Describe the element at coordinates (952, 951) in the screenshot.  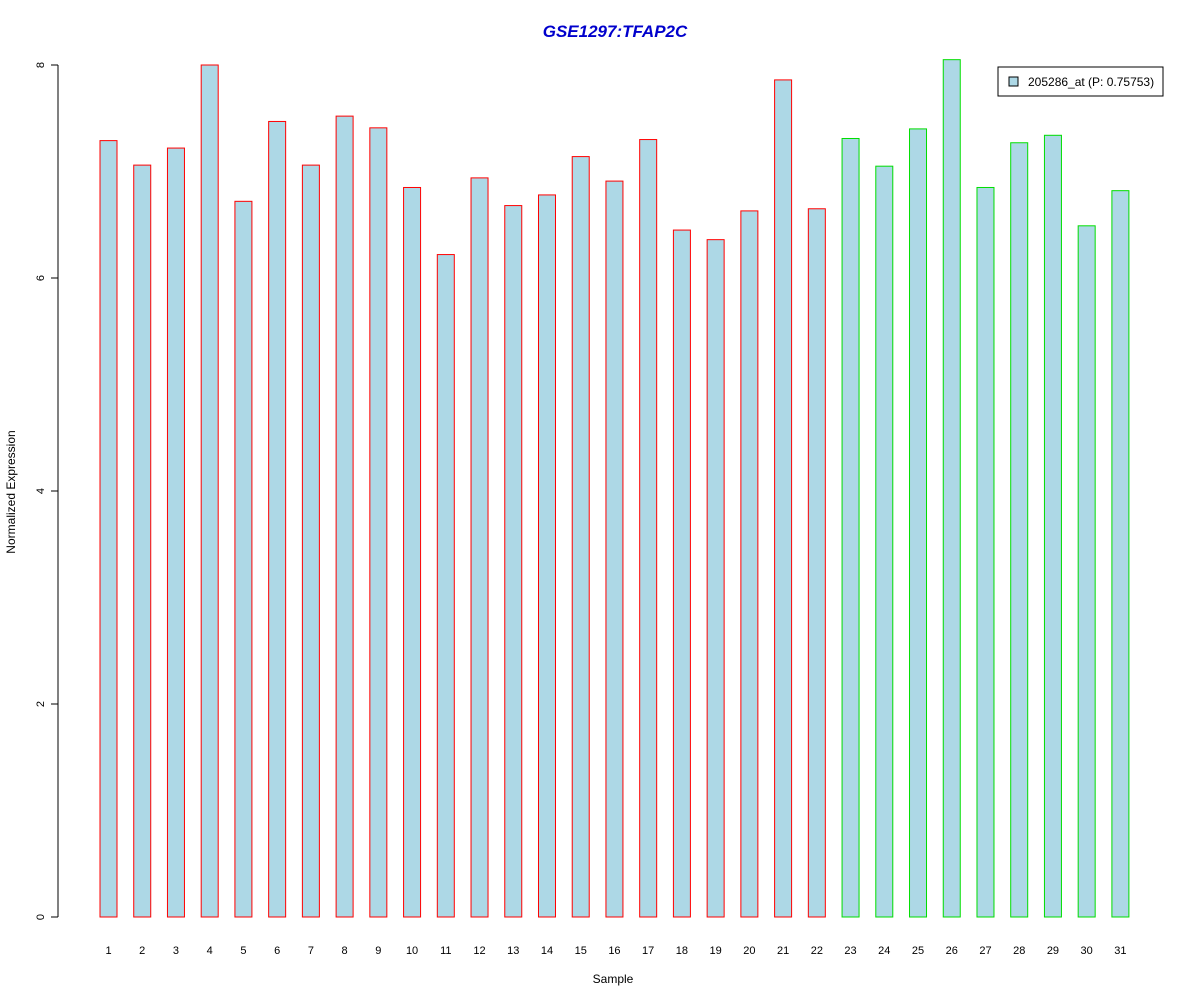
I see `x-tick-label: 26` at that location.